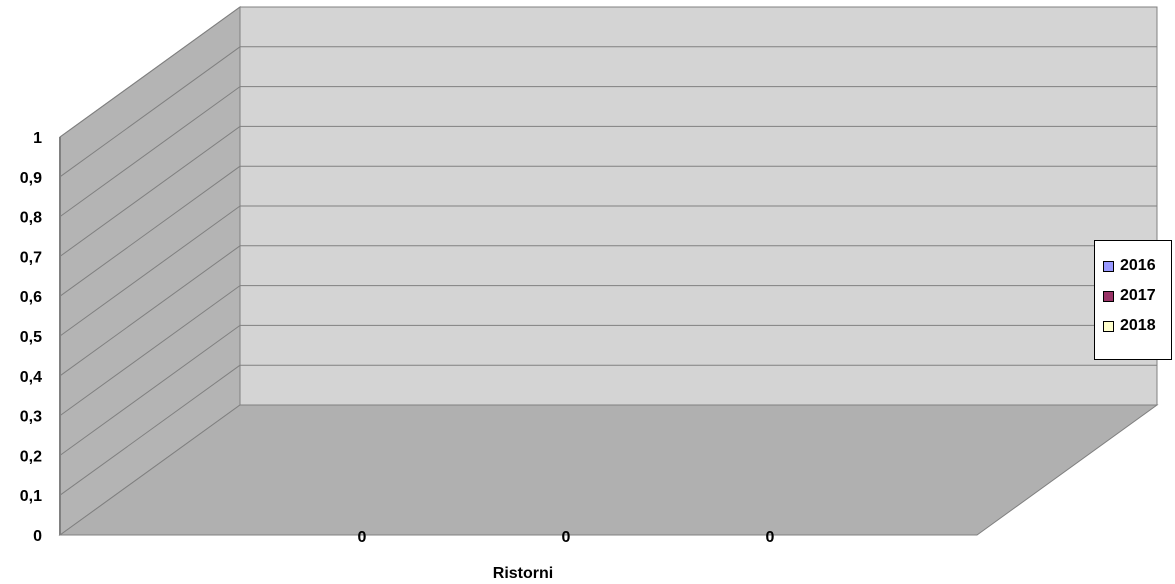 The width and height of the screenshot is (1175, 584). Describe the element at coordinates (31, 456) in the screenshot. I see `y-tick-label: 0,2` at that location.